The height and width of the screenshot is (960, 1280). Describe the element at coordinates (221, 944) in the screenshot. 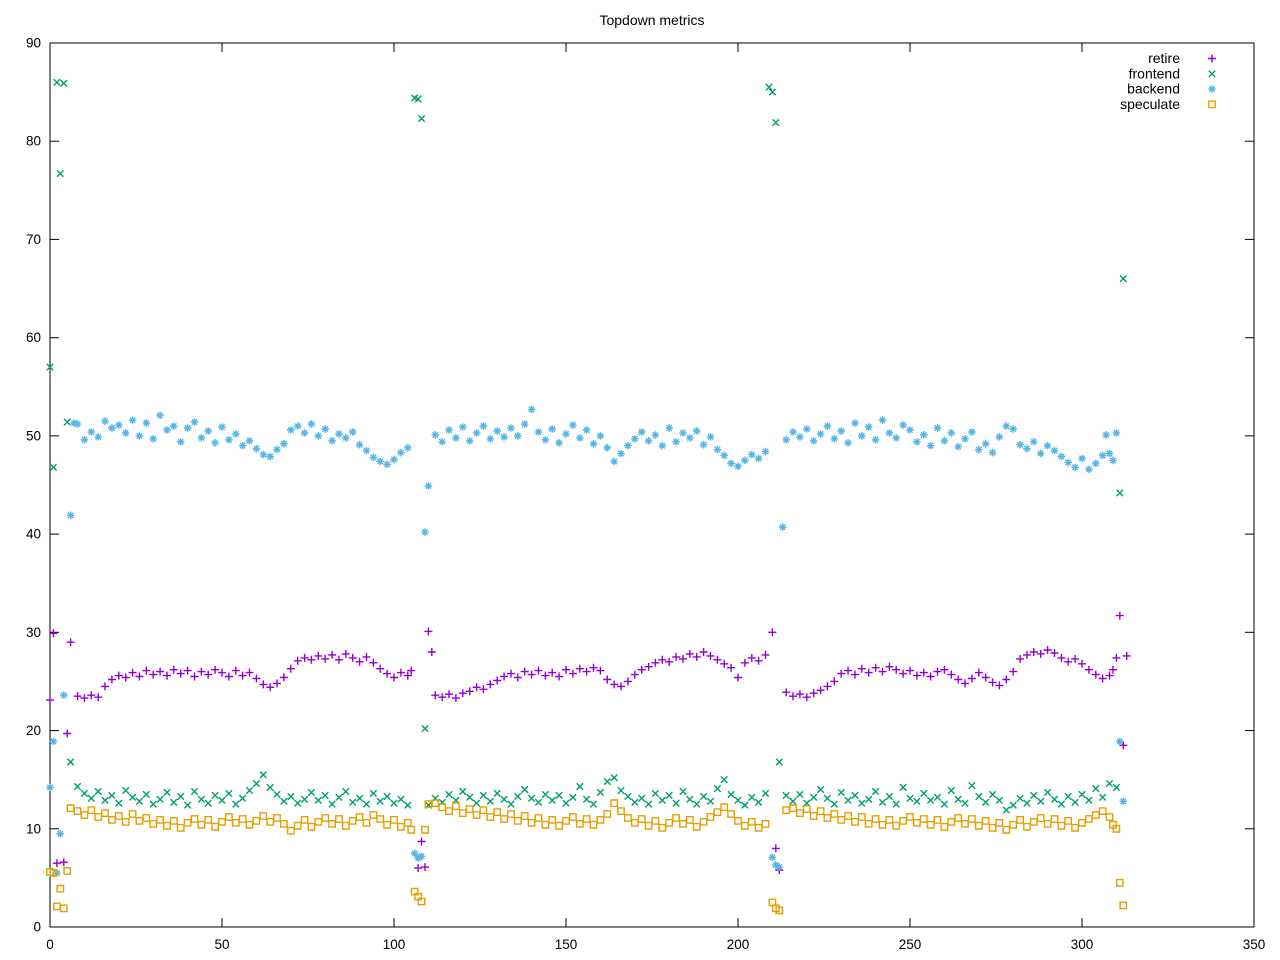

I see `x-tick-label: 50` at that location.